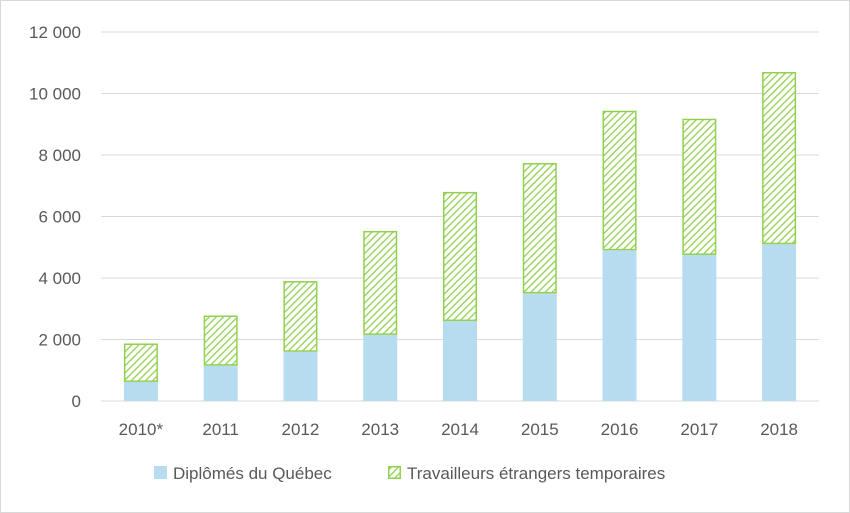  Describe the element at coordinates (160, 472) in the screenshot. I see `legend-swatch-diplomes` at that location.